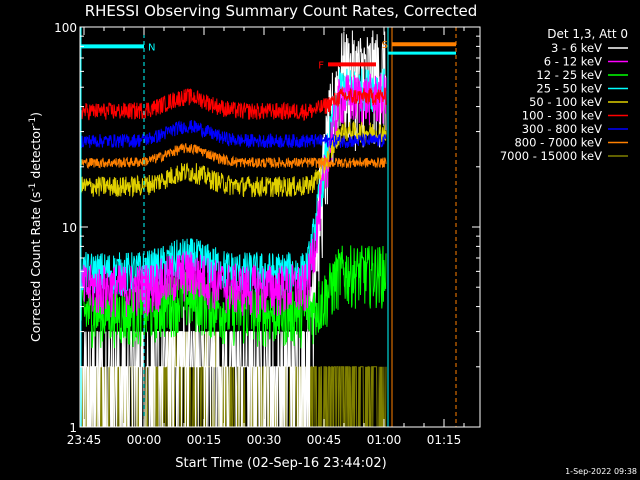  What do you see at coordinates (84, 440) in the screenshot?
I see `x-tick-label-0: 23:45` at bounding box center [84, 440].